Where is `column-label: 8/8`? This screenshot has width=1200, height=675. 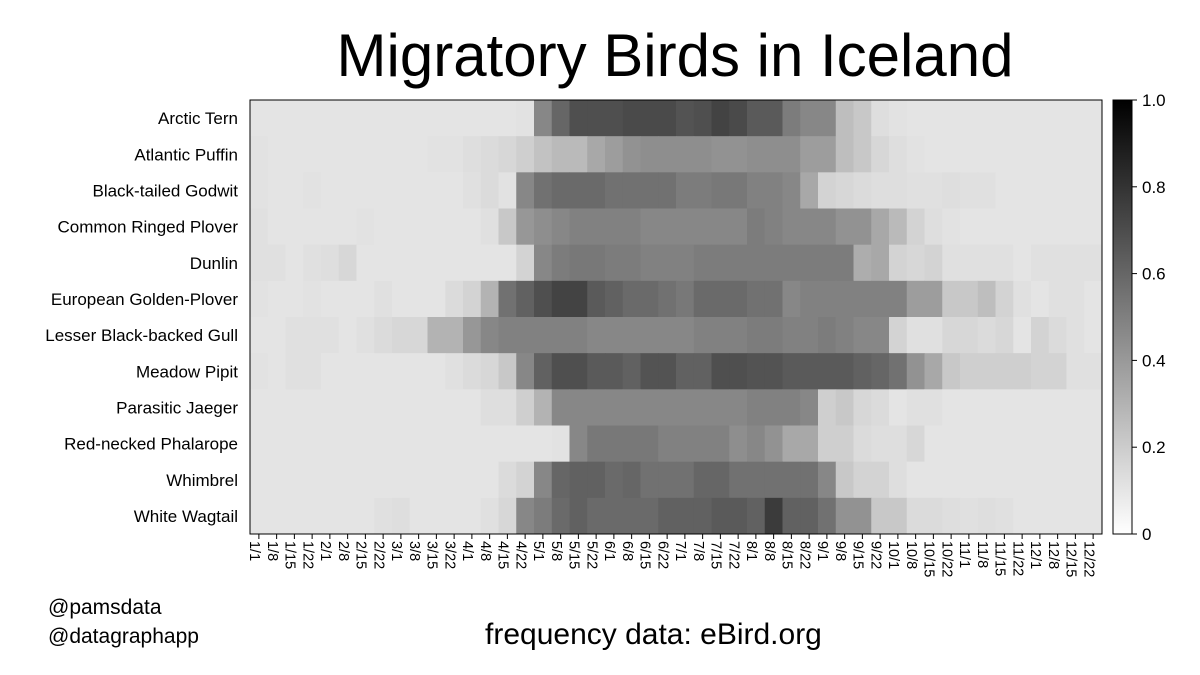 column-label: 8/8 is located at coordinates (769, 551).